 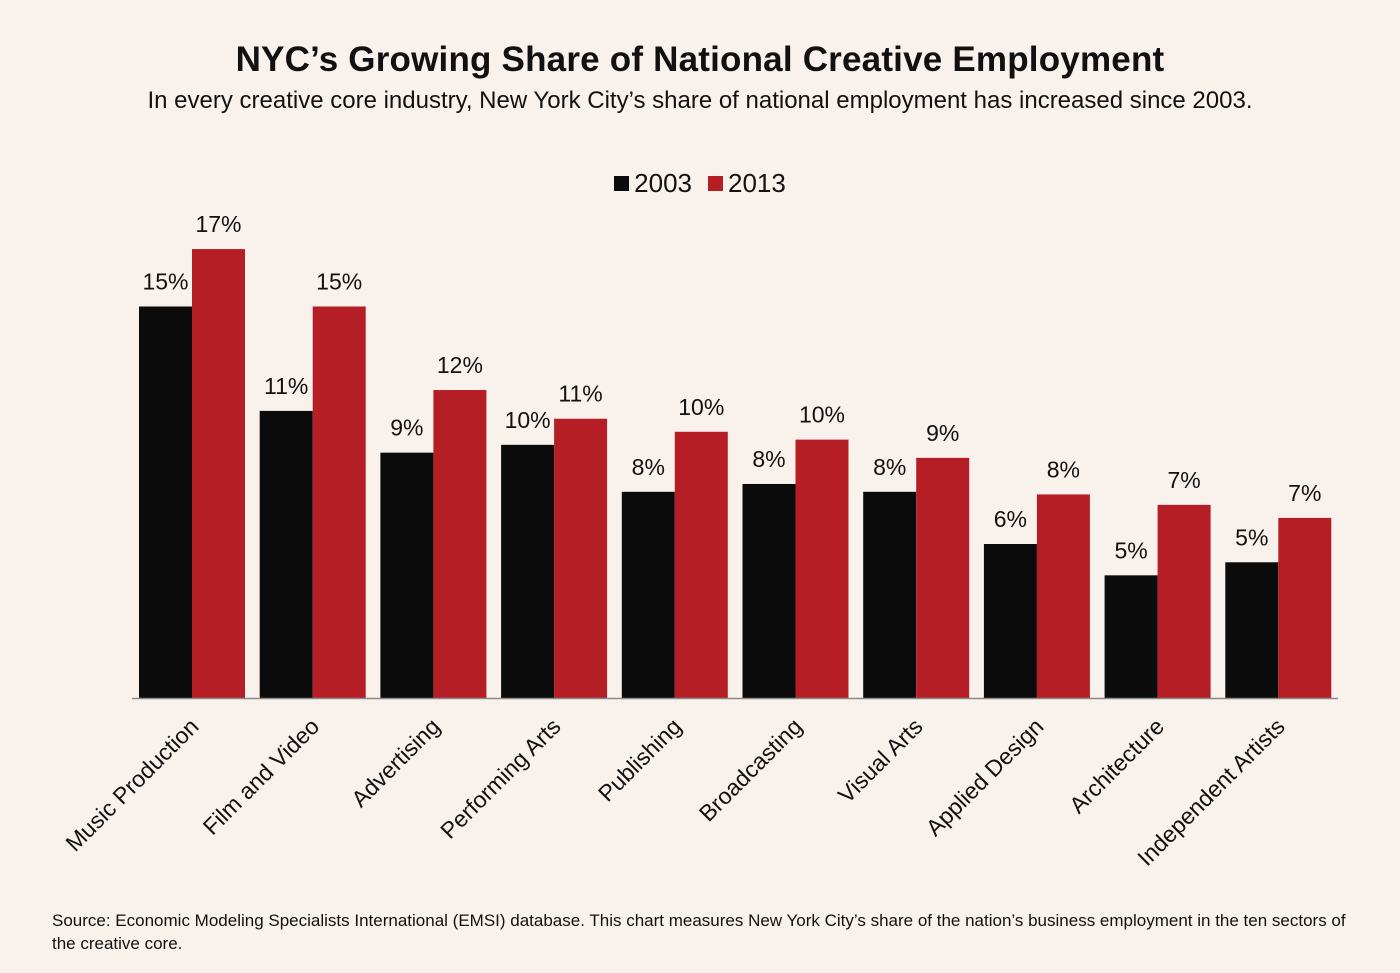 I want to click on legend-swatch-2013, so click(x=715, y=183).